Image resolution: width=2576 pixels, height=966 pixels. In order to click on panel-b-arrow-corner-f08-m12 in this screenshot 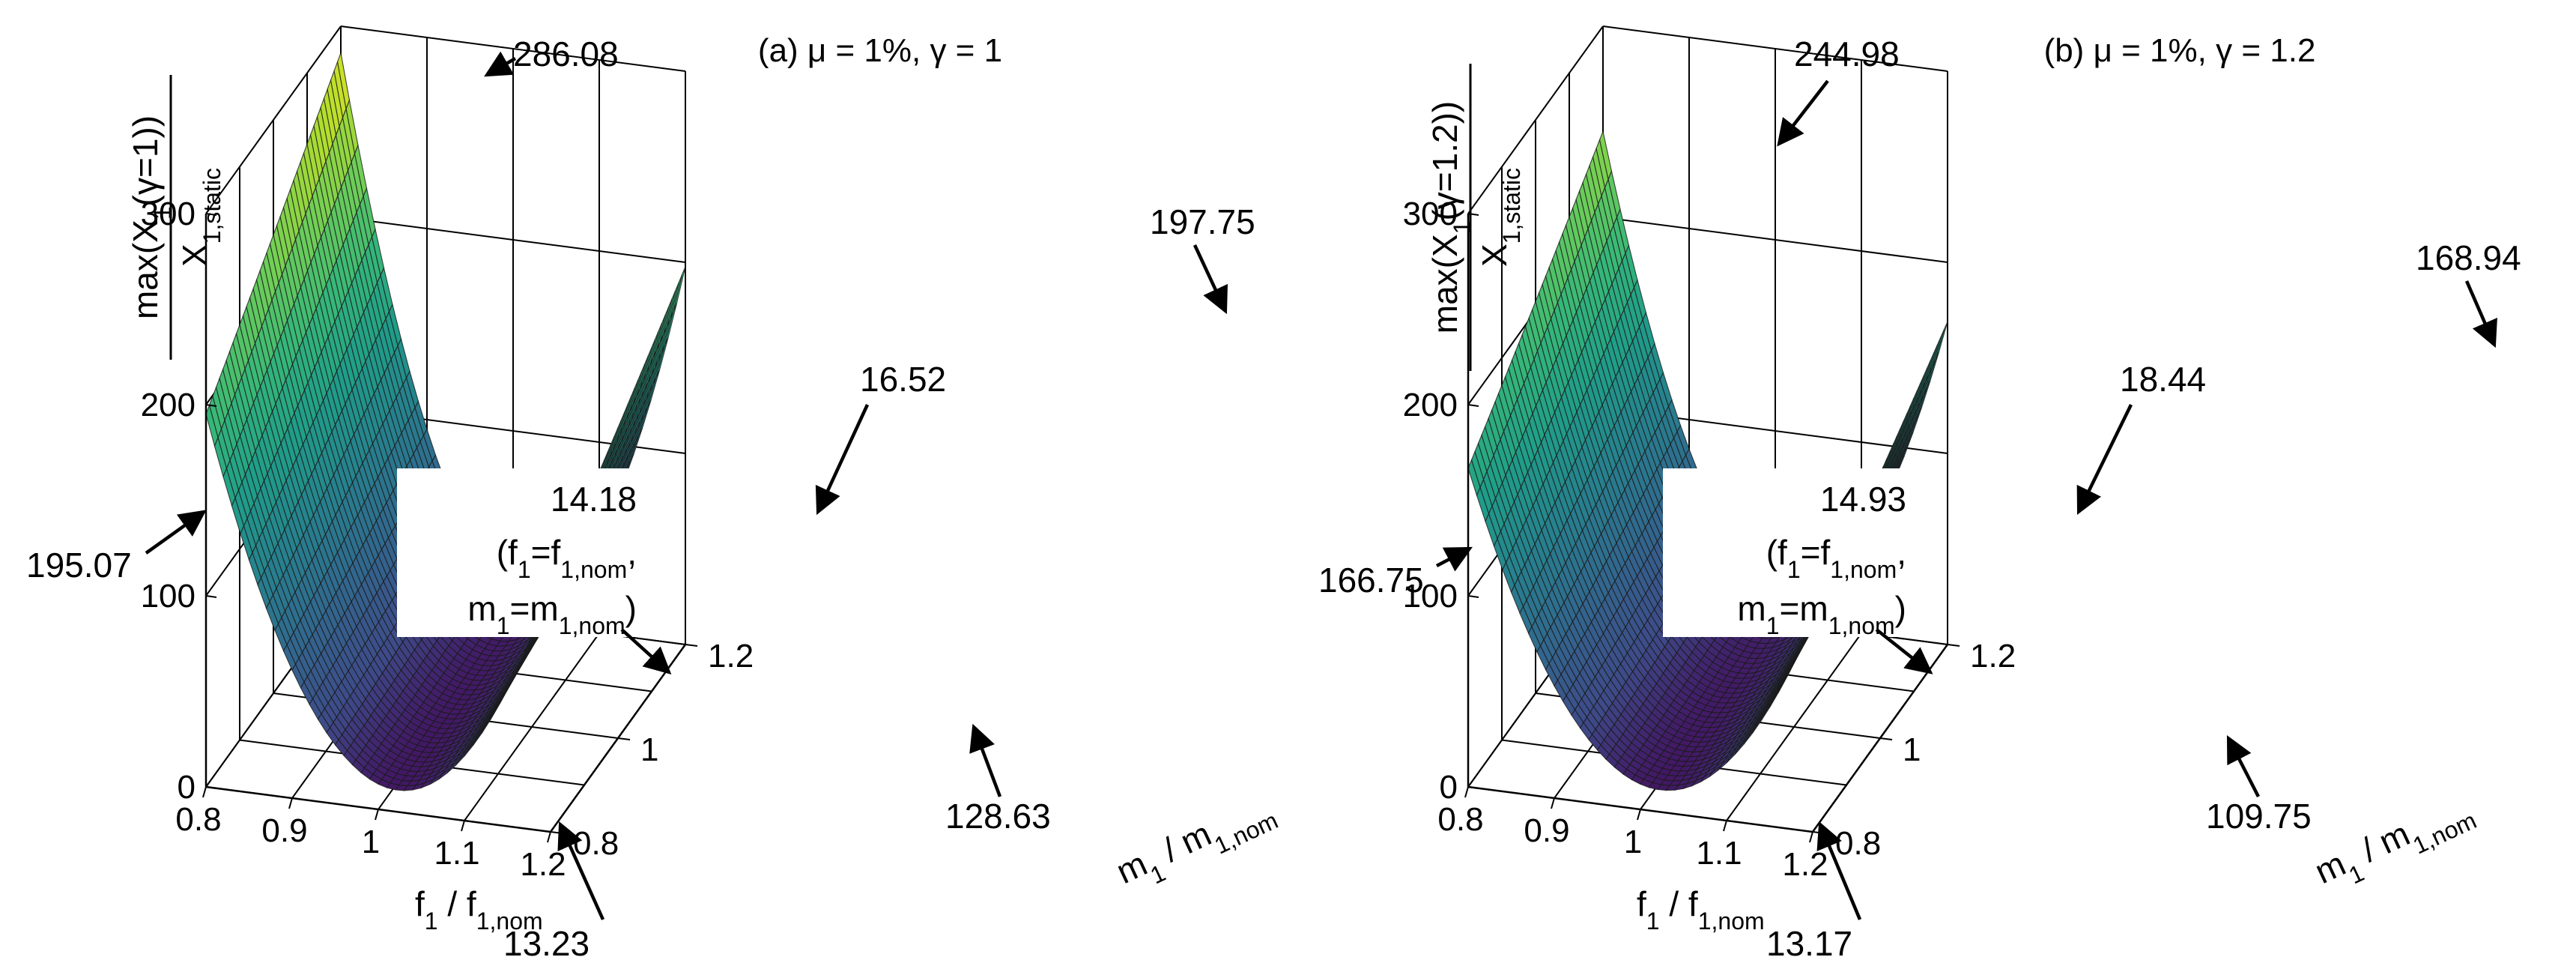, I will do `click(1803, 113)`.